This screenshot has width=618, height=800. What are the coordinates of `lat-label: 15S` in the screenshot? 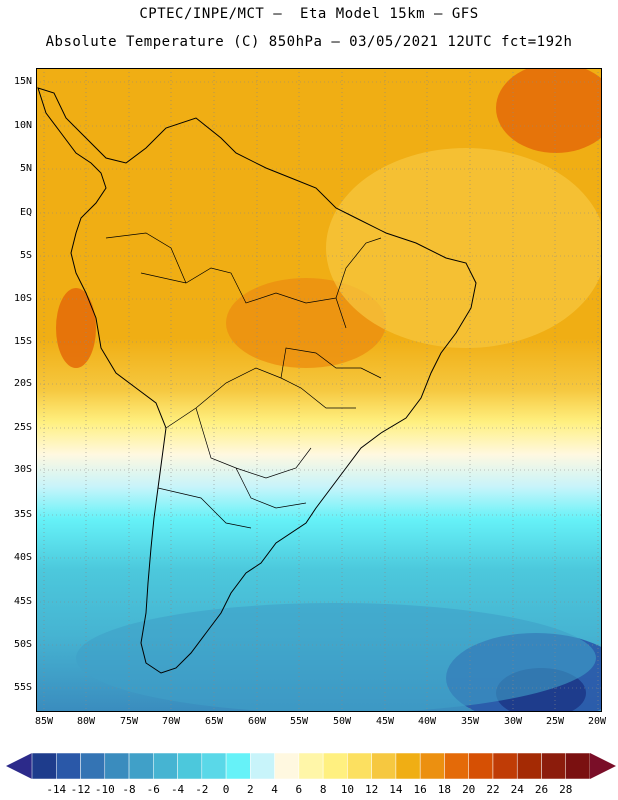 It's located at (22, 341).